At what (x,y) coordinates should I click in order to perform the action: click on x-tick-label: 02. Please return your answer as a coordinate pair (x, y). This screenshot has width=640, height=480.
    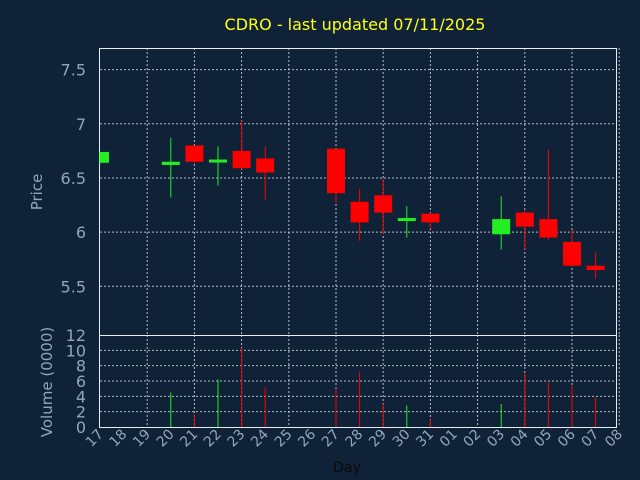
    Looking at the image, I should click on (473, 439).